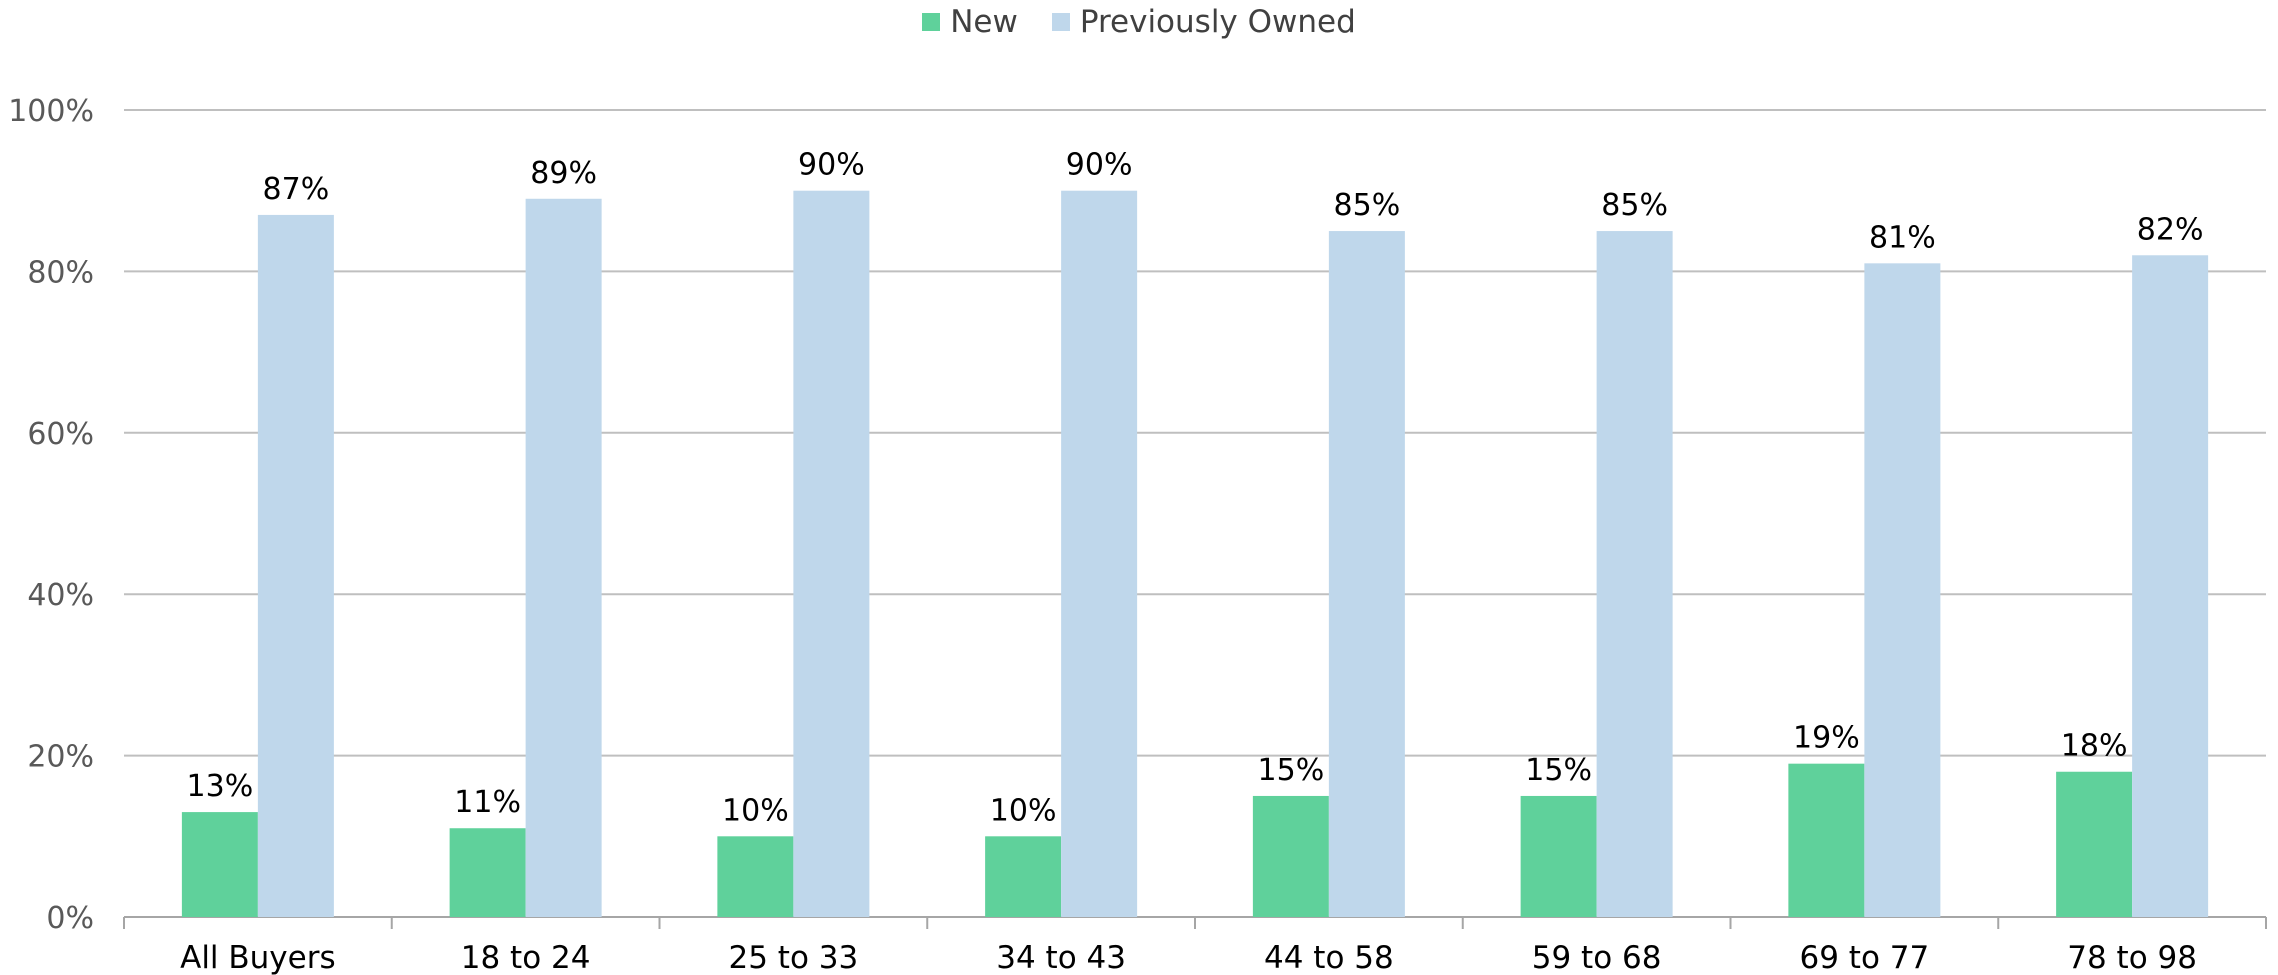 This screenshot has width=2278, height=975. What do you see at coordinates (1060, 22) in the screenshot?
I see `legend-swatch-previously-owned` at bounding box center [1060, 22].